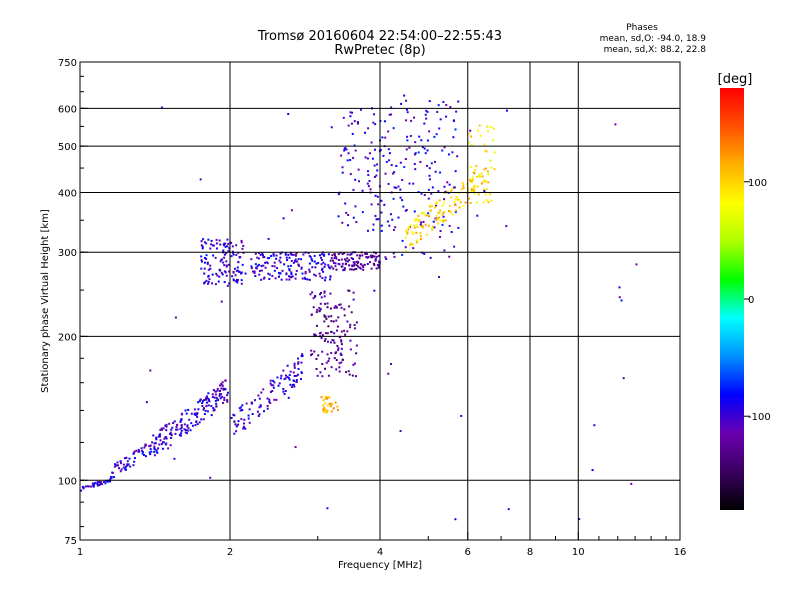 This screenshot has height=600, width=800. What do you see at coordinates (379, 36) in the screenshot?
I see `chart-title: Tromsø 20160604 22:54:00–22:55:43` at bounding box center [379, 36].